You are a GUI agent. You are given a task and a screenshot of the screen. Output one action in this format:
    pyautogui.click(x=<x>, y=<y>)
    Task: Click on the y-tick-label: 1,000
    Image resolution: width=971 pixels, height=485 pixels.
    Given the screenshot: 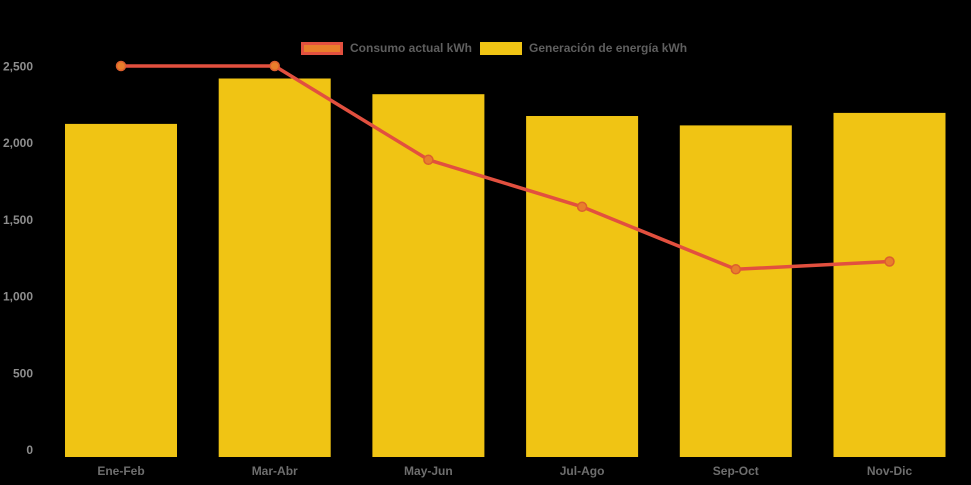 What is the action you would take?
    pyautogui.click(x=18, y=297)
    